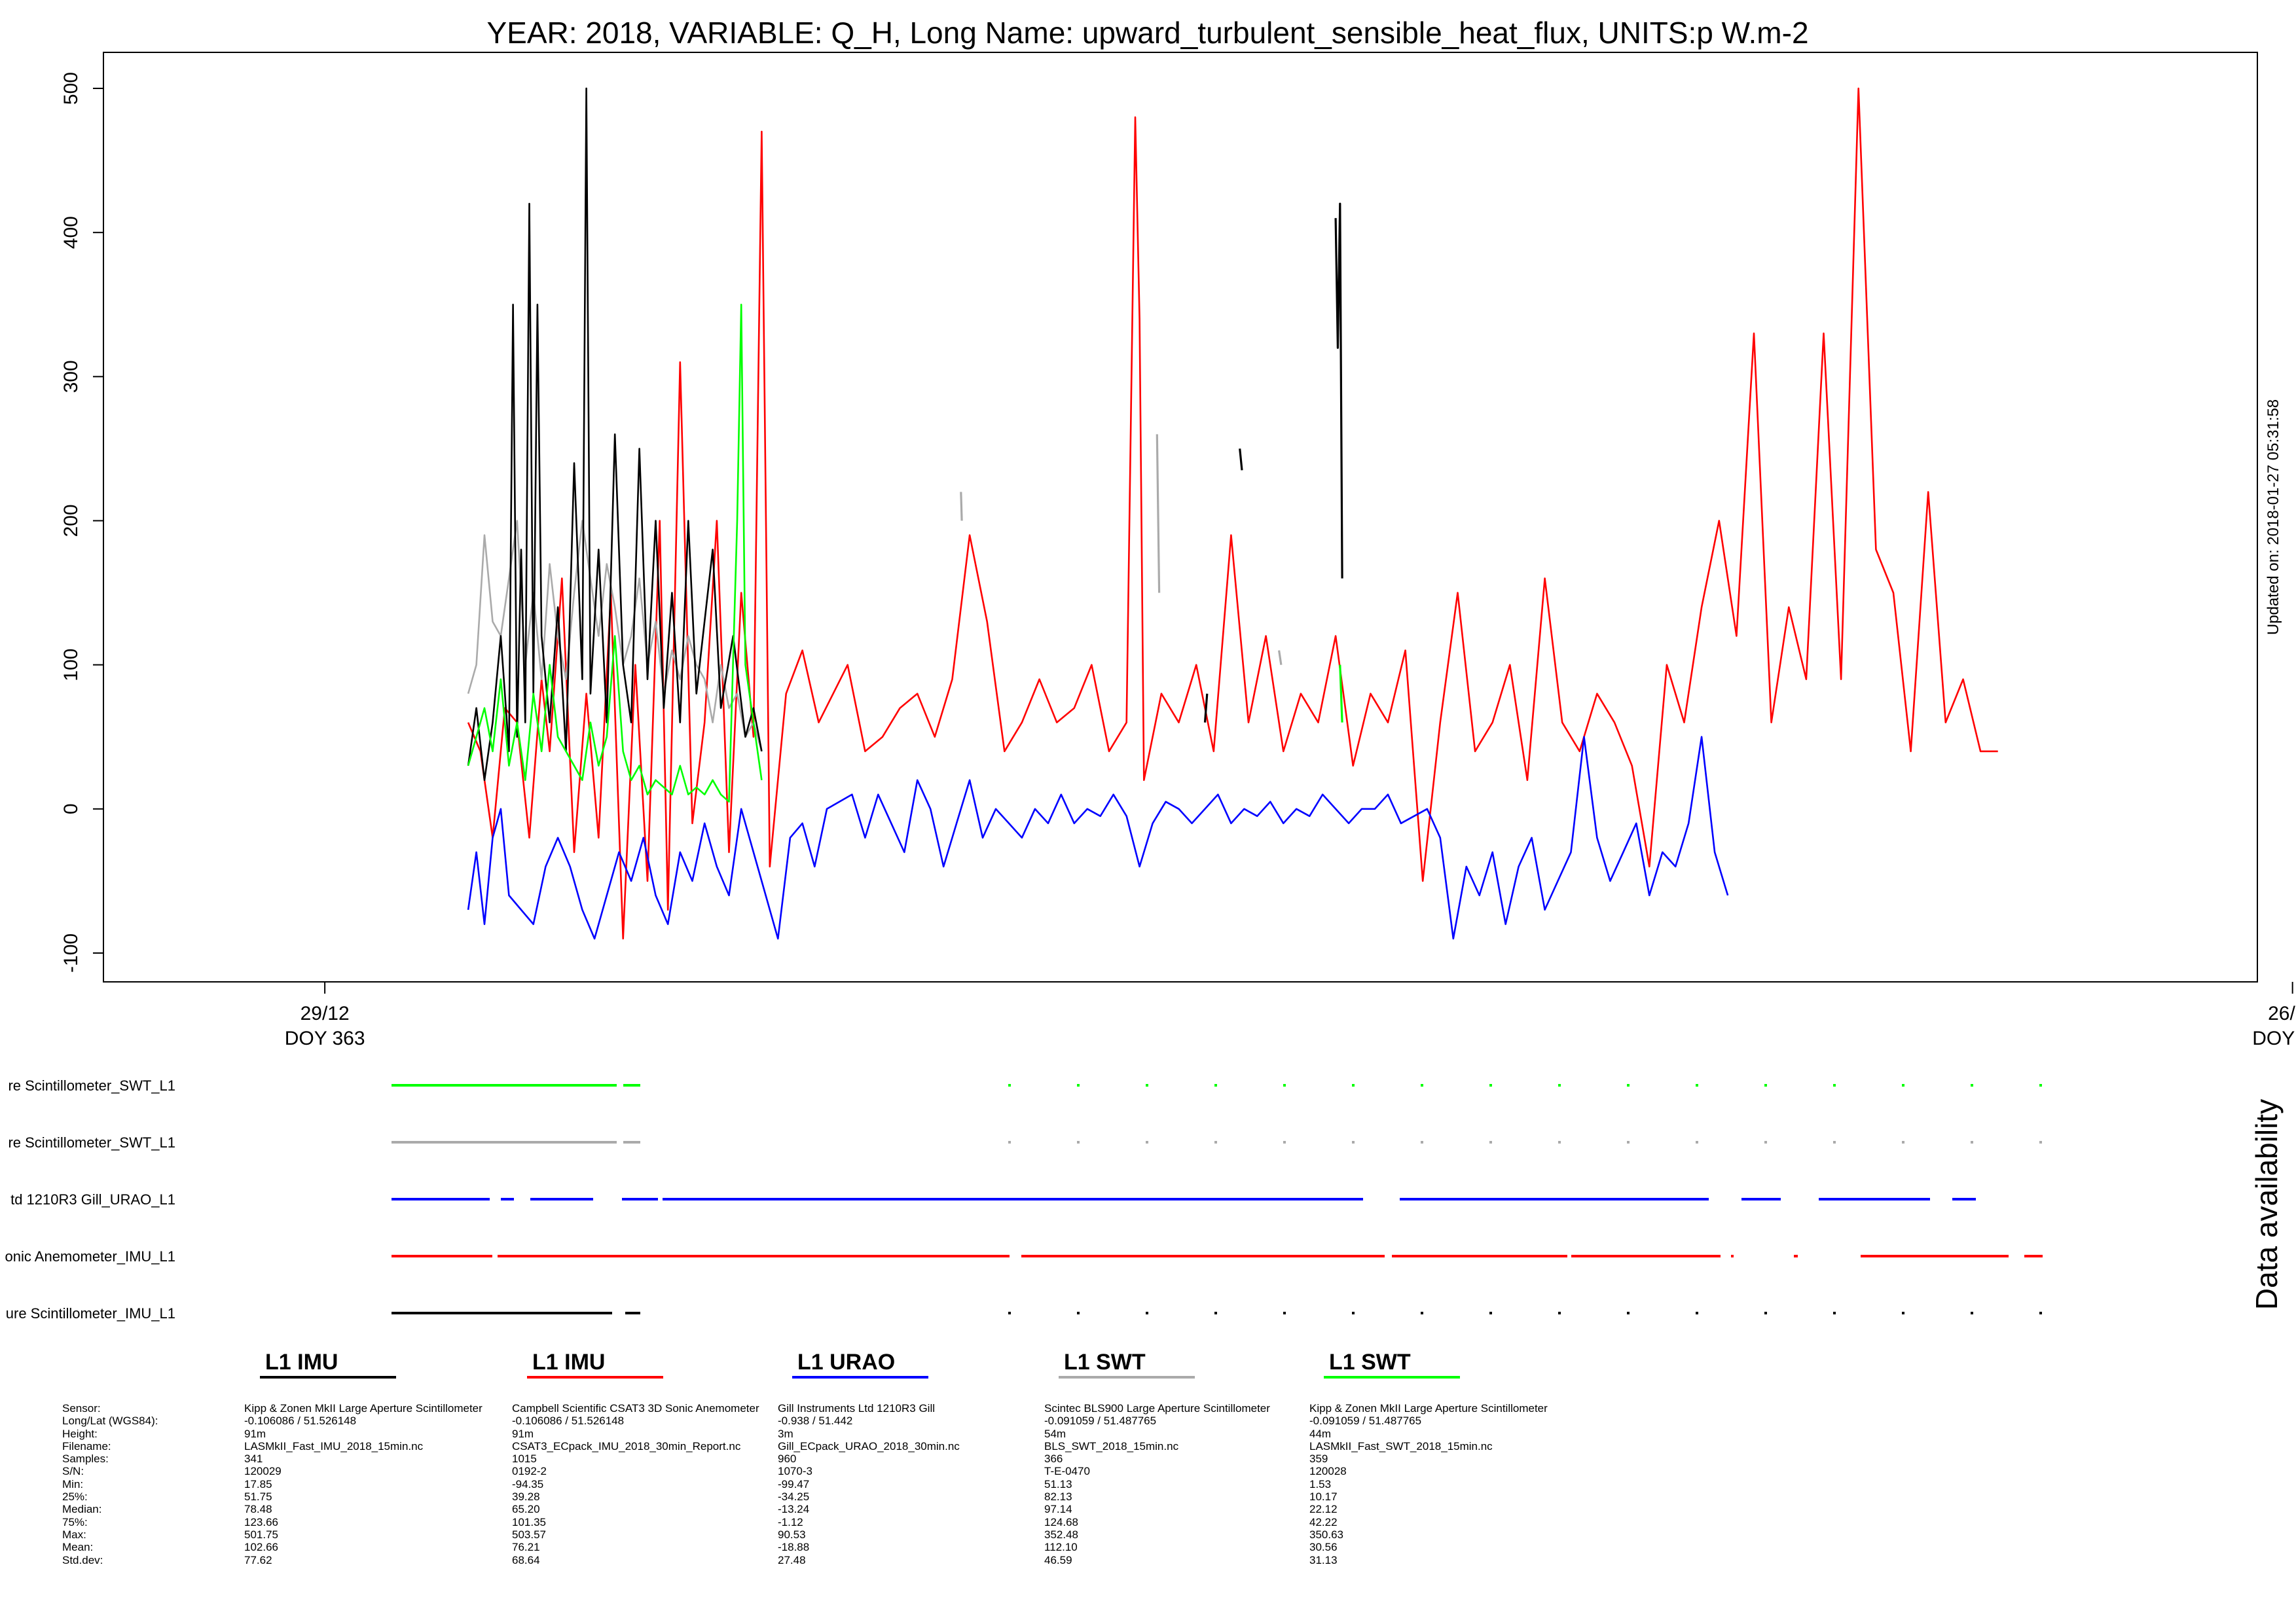 Image resolution: width=2296 pixels, height=1624 pixels. Describe the element at coordinates (261, 1547) in the screenshot. I see `metadata-value: 102.66` at that location.